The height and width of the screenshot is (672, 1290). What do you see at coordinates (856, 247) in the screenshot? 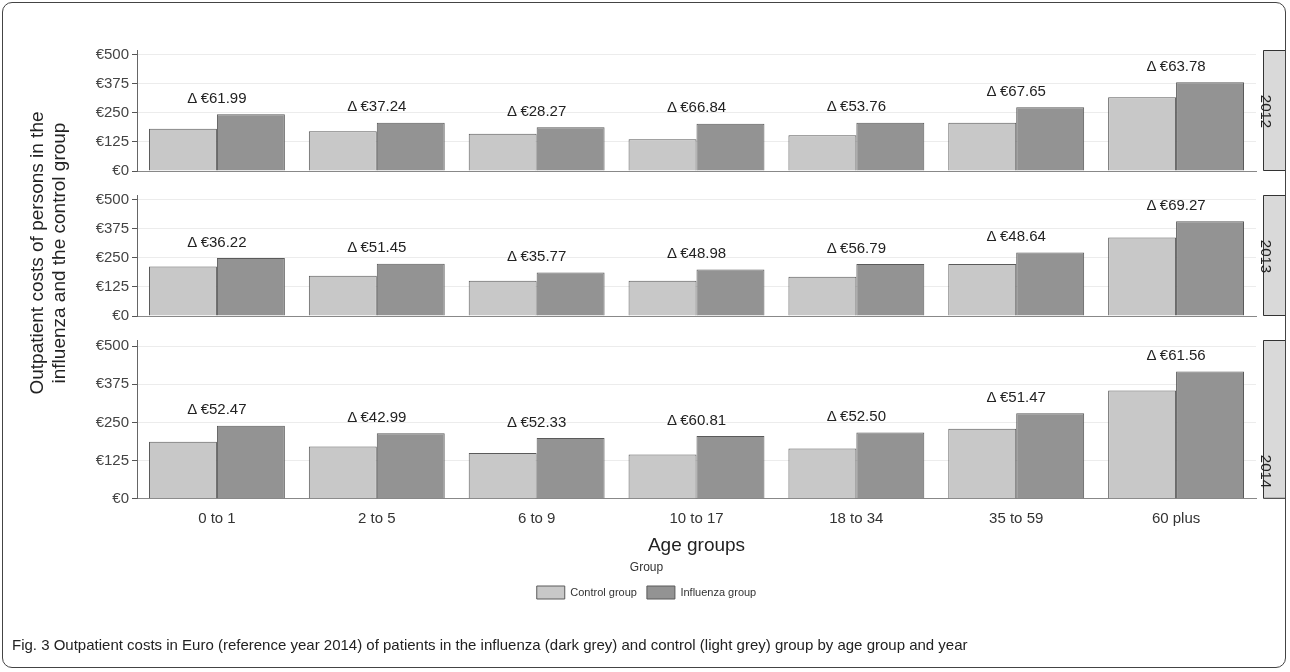
I see `annotation: Δ €56.79` at bounding box center [856, 247].